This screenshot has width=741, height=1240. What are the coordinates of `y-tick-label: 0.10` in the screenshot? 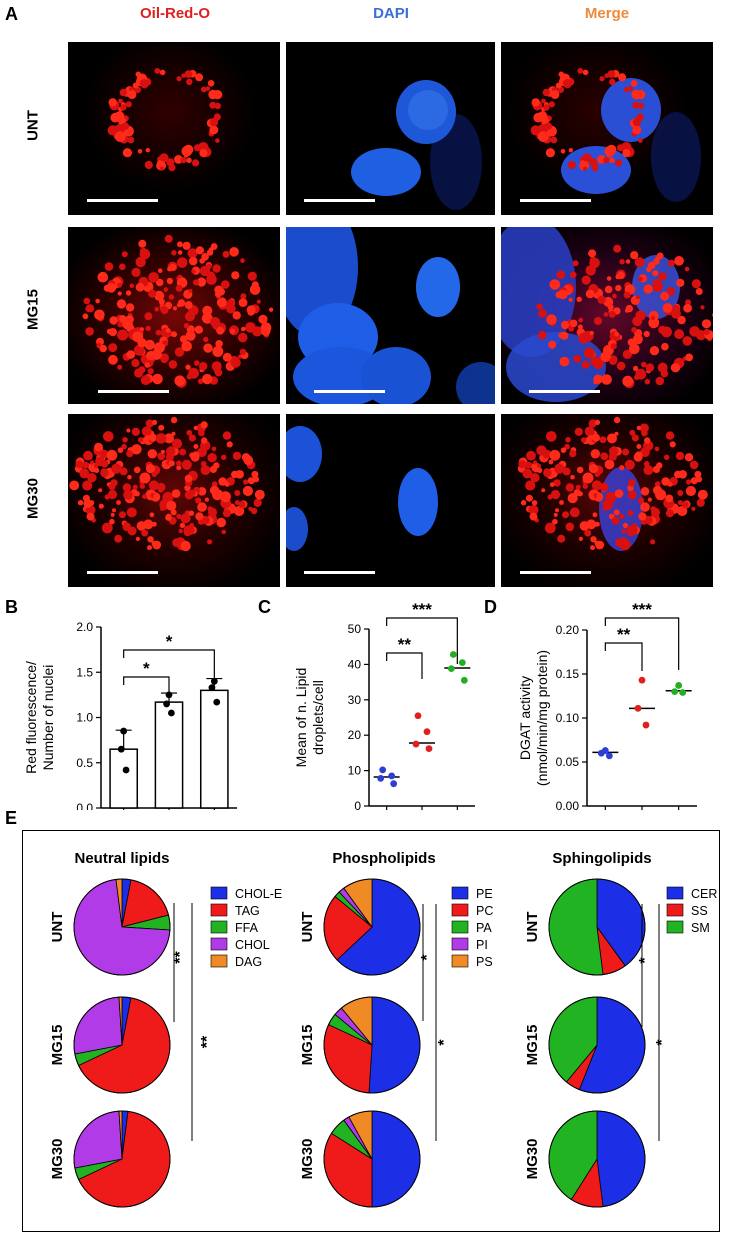 It's located at (568, 718).